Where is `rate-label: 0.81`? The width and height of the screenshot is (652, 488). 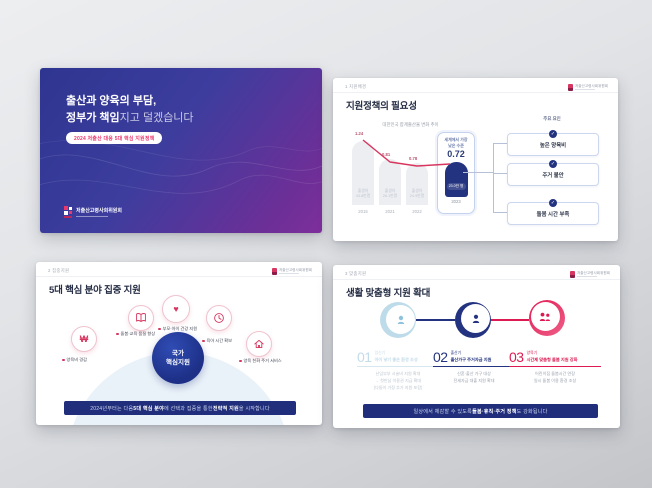 rate-label: 0.81 is located at coordinates (386, 154).